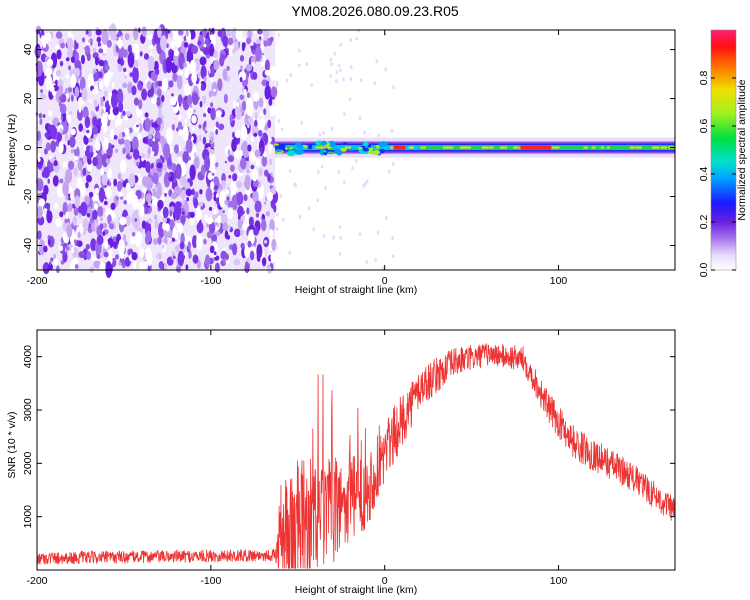  Describe the element at coordinates (28, 99) in the screenshot. I see `y-tick-label: 20` at that location.